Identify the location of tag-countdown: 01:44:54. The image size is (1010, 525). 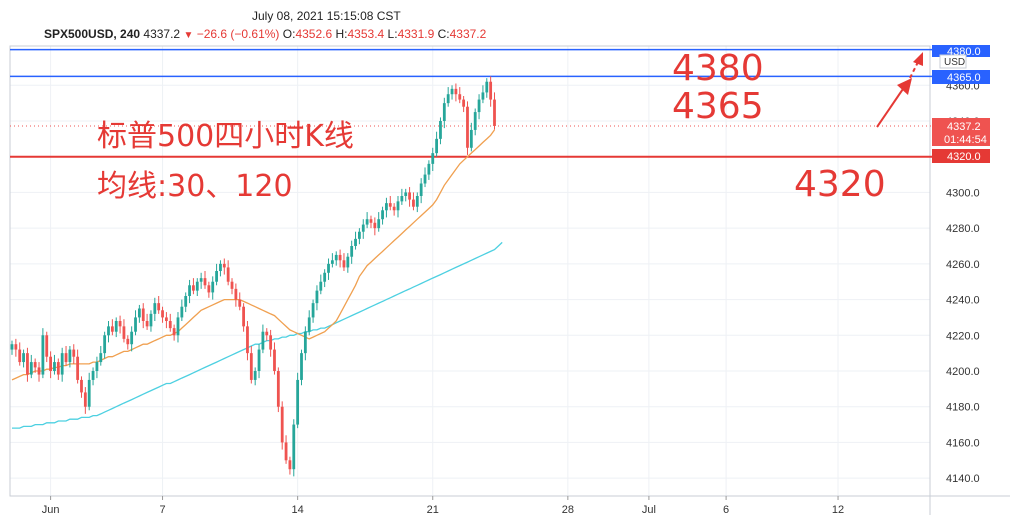
(965, 140).